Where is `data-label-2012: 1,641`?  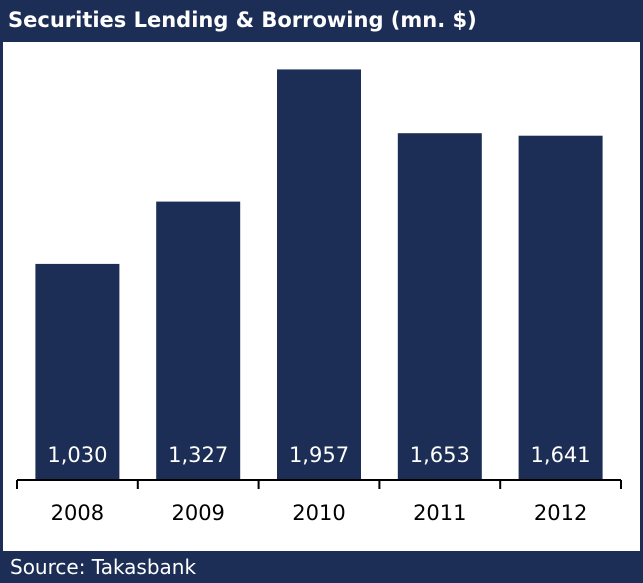
data-label-2012: 1,641 is located at coordinates (561, 455).